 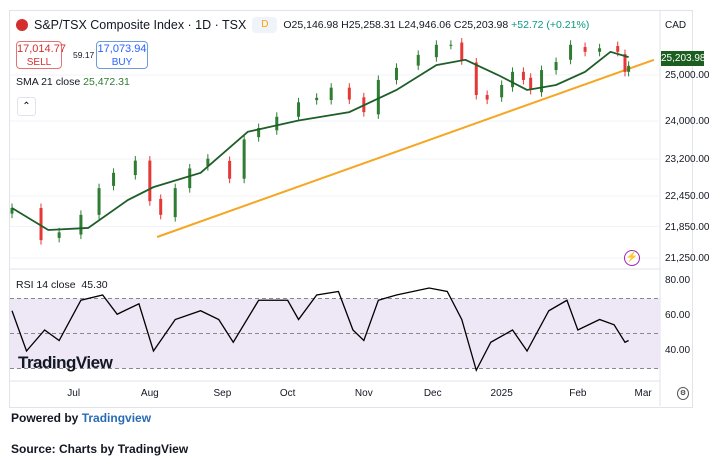 I want to click on rsi-legend: RSI 14 close 45.30, so click(x=62, y=285).